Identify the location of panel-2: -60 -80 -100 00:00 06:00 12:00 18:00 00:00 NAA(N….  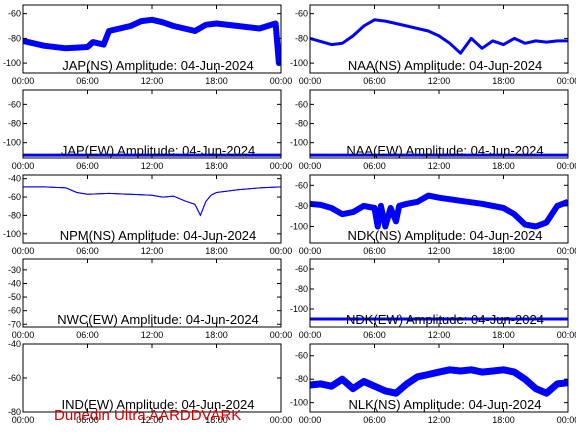
(433, 45).